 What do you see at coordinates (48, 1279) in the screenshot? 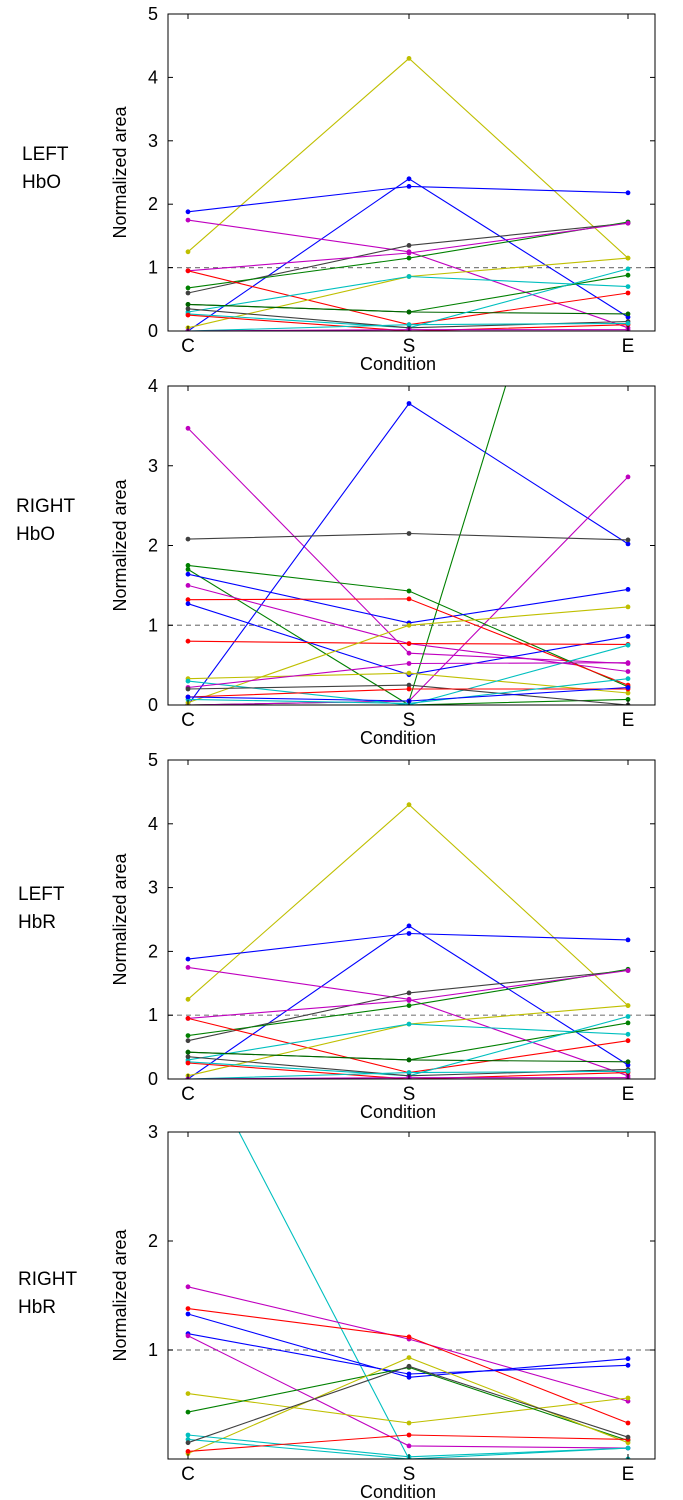
I see `row-label-line: RIGHT` at bounding box center [48, 1279].